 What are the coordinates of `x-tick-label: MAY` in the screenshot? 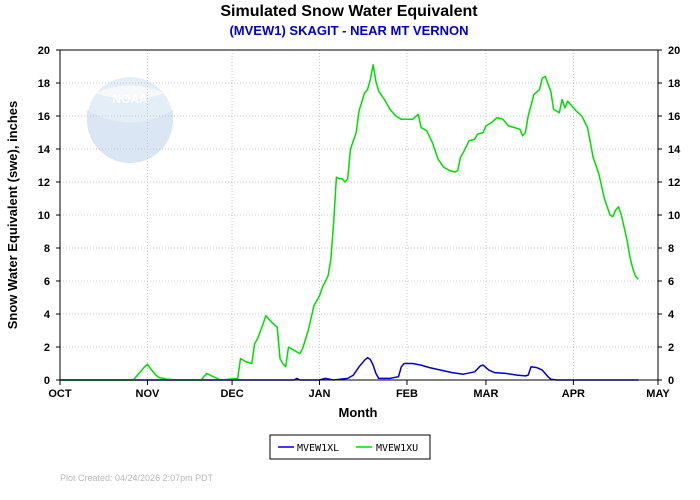 It's located at (658, 394).